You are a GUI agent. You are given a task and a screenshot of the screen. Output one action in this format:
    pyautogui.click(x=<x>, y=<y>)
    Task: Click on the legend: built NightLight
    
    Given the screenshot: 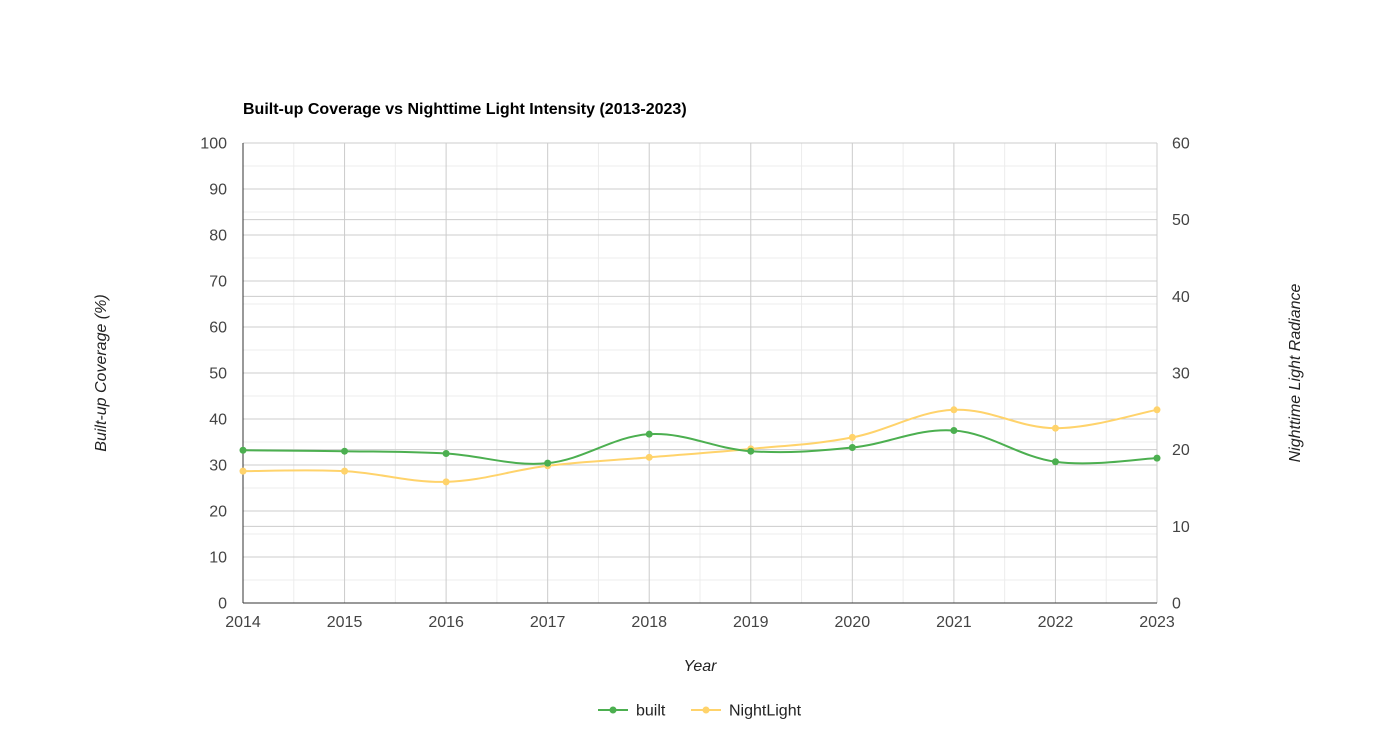 What is the action you would take?
    pyautogui.click(x=700, y=711)
    